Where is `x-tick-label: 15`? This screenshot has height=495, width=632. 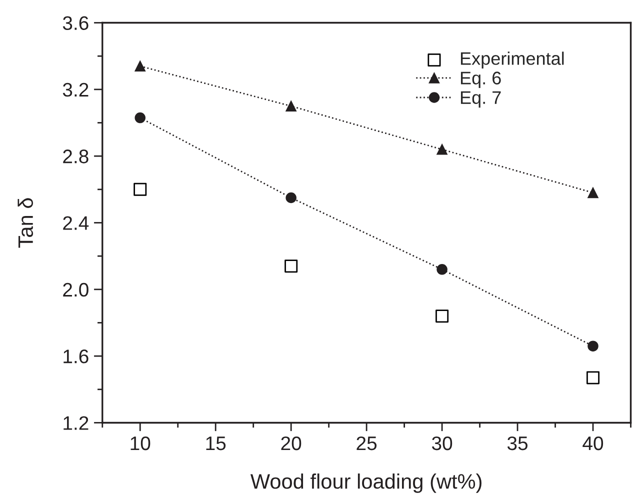
x-tick-label: 15 is located at coordinates (216, 443).